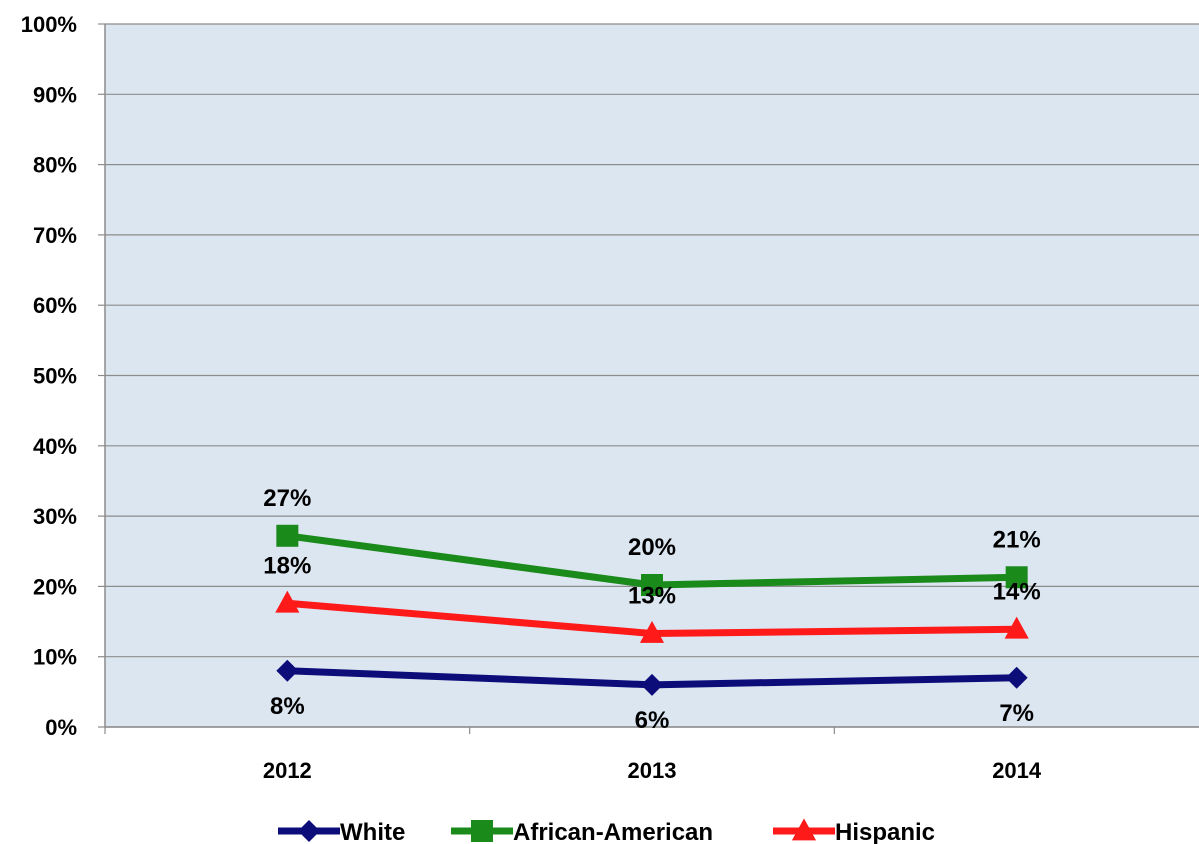 This screenshot has height=844, width=1199. What do you see at coordinates (55, 516) in the screenshot?
I see `y-tick-label: 30%` at bounding box center [55, 516].